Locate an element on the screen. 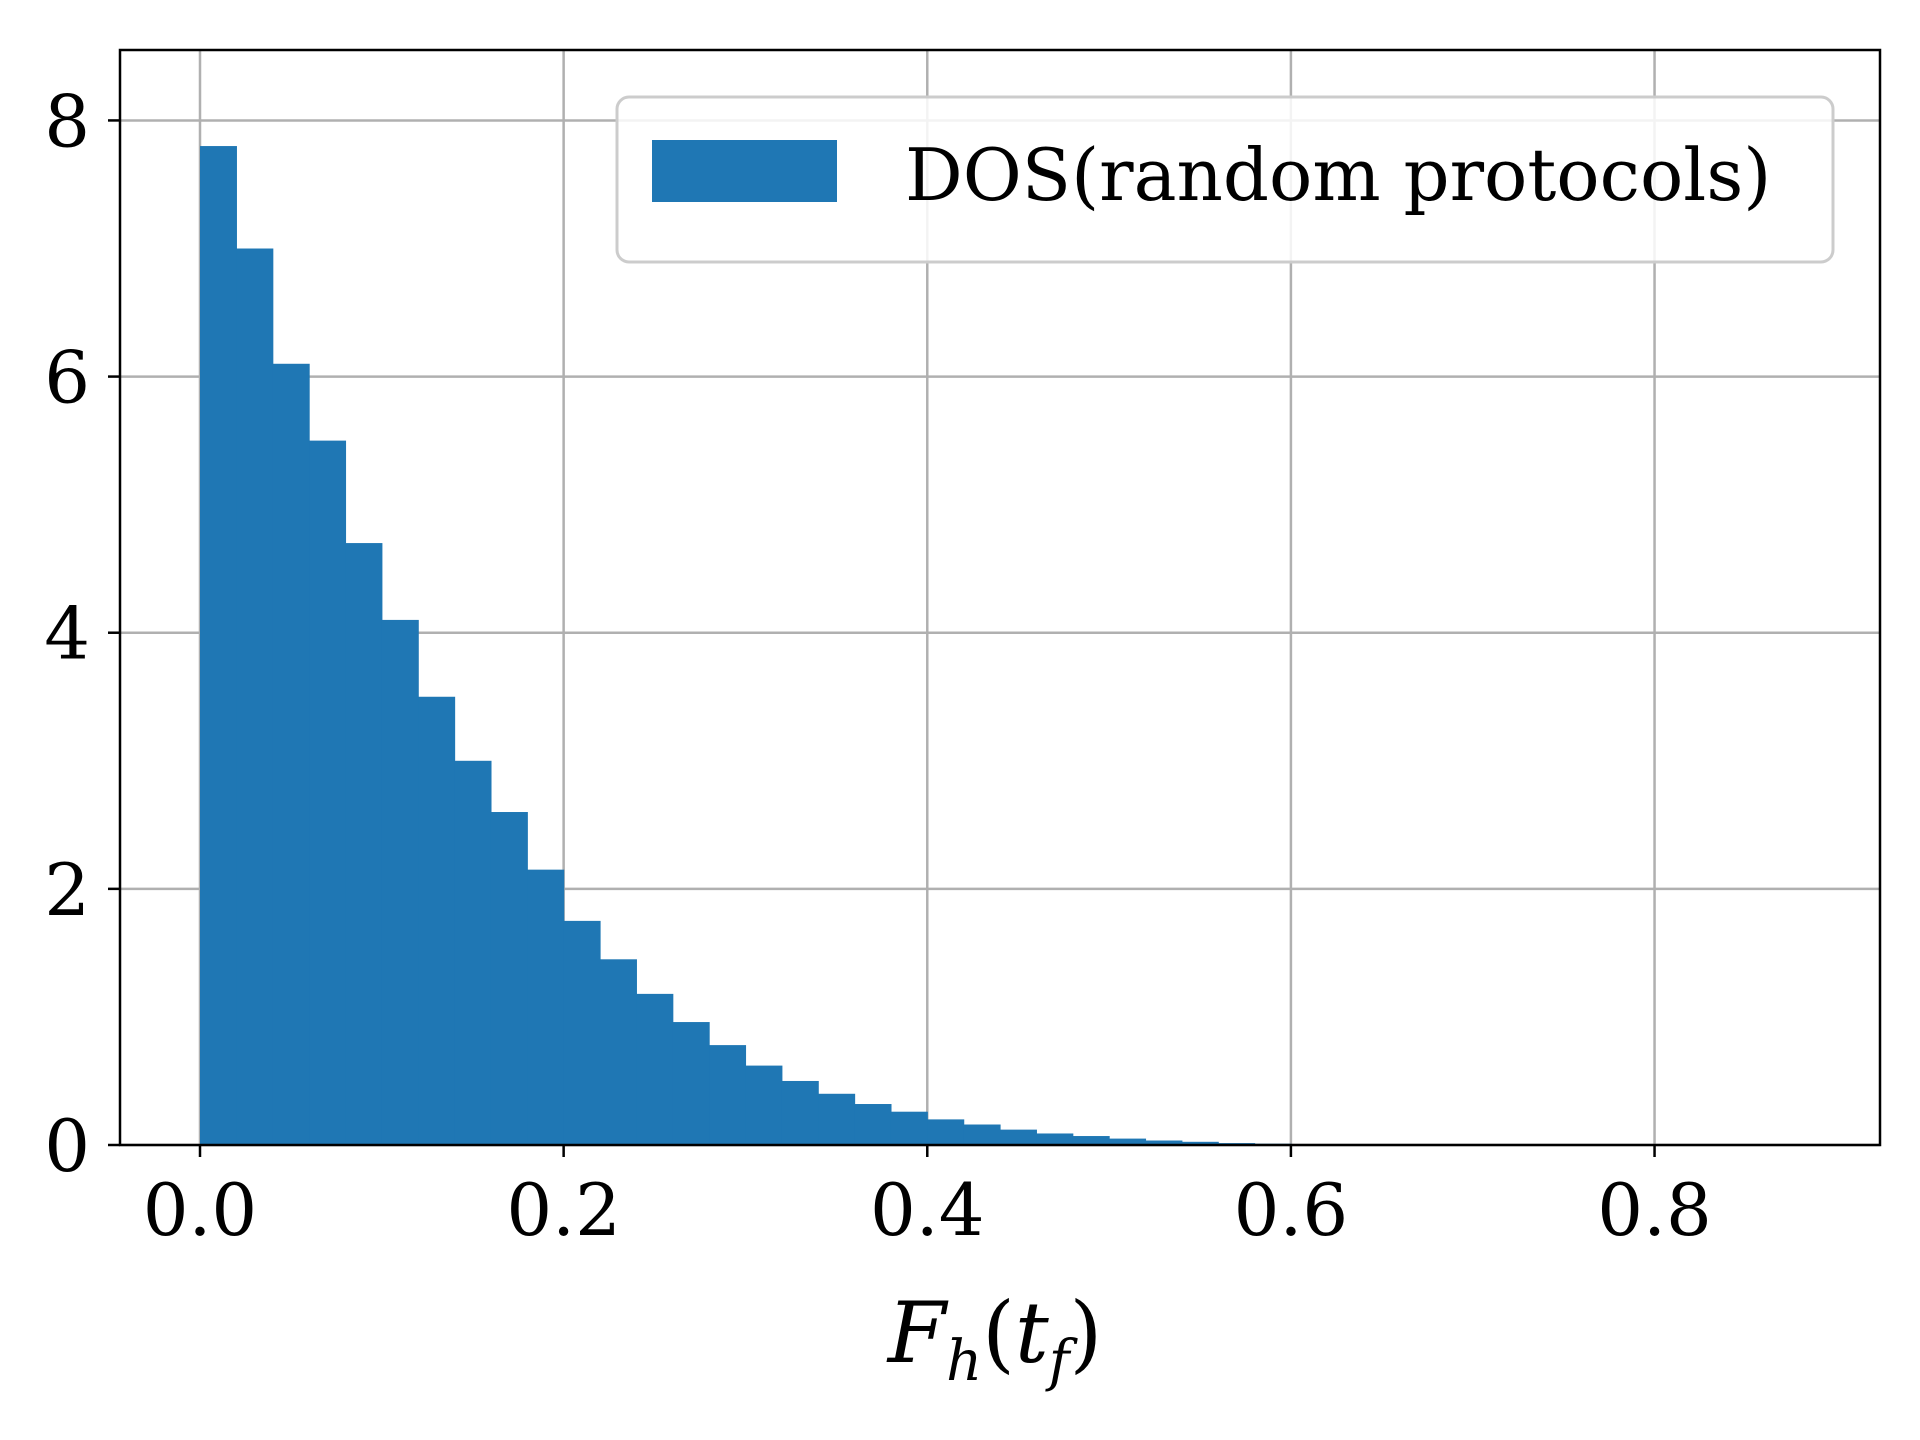 The height and width of the screenshot is (1440, 1920). x-tick-label: 0.4 is located at coordinates (927, 1210).